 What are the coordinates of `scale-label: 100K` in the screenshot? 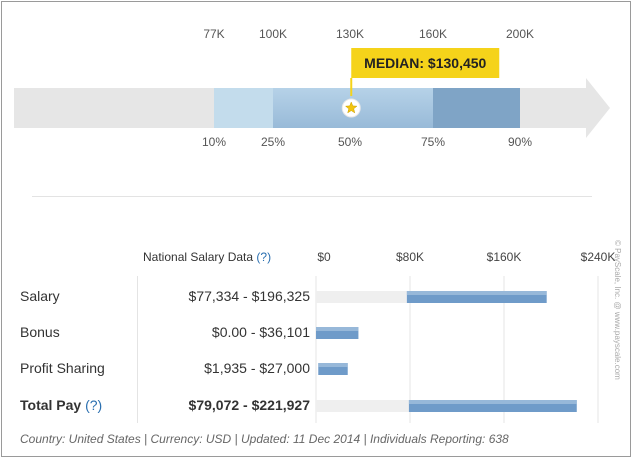 It's located at (273, 34).